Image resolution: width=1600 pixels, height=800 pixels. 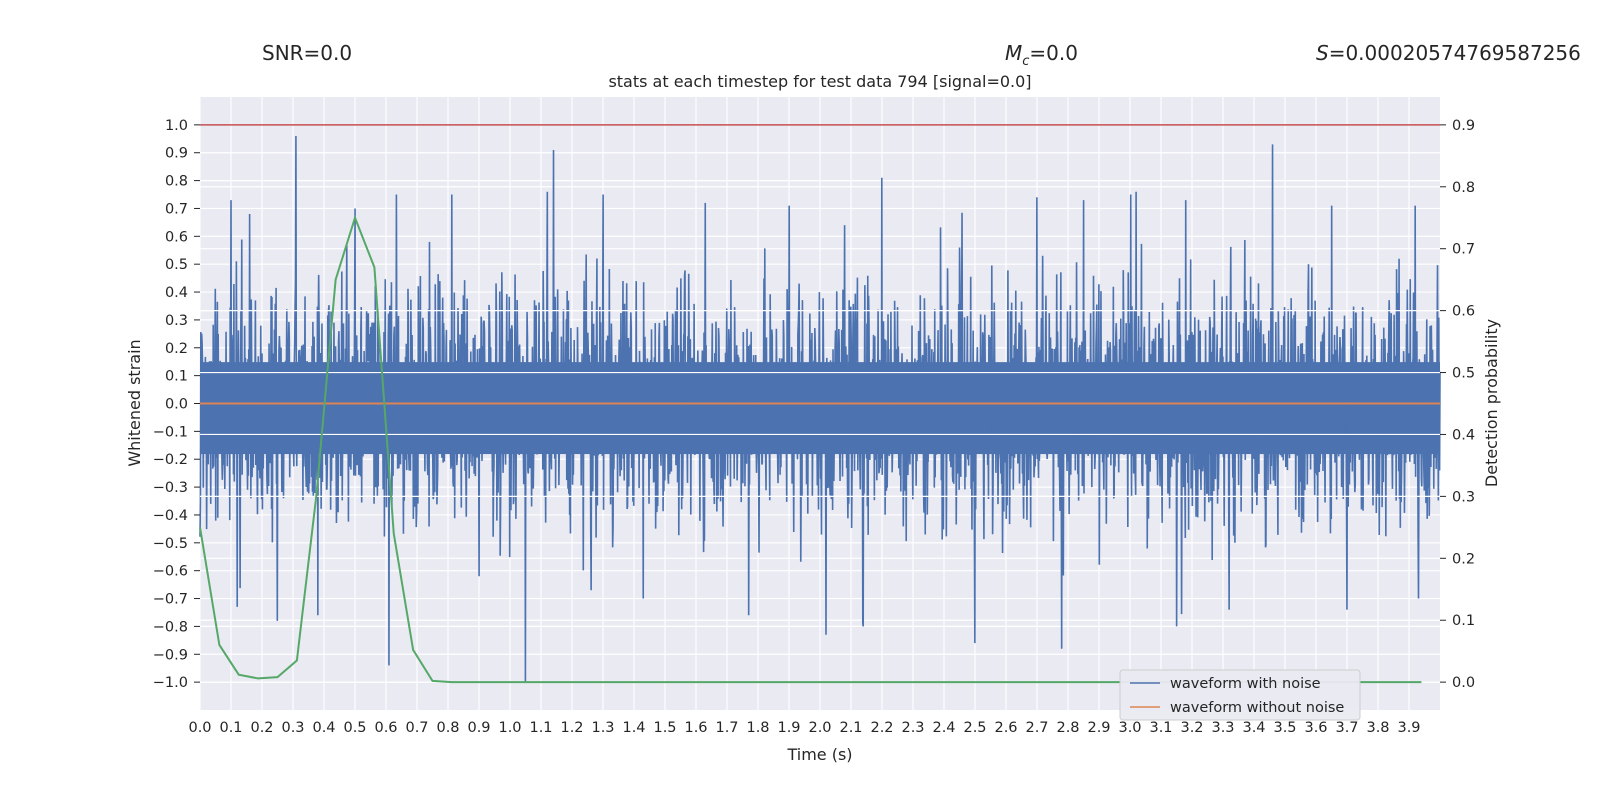 I want to click on x-tick-label: 2.7, so click(x=1036, y=728).